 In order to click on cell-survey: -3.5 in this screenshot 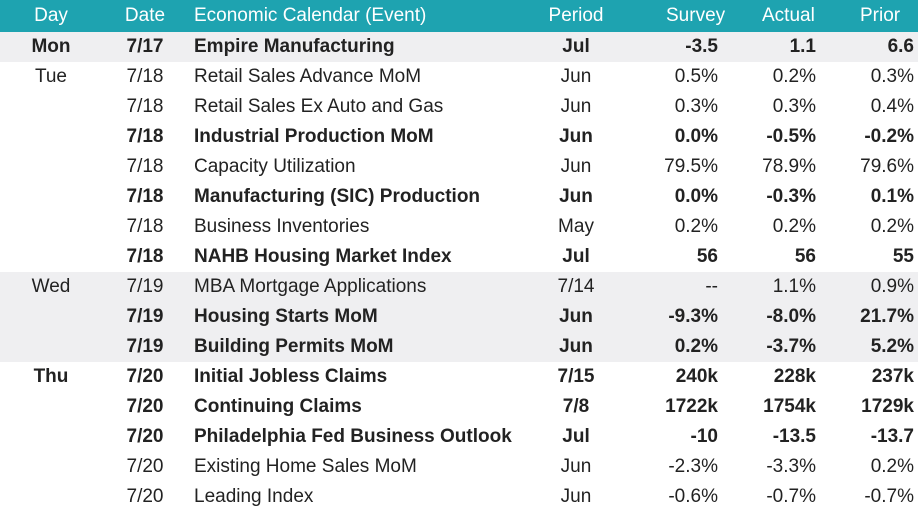, I will do `click(674, 47)`.